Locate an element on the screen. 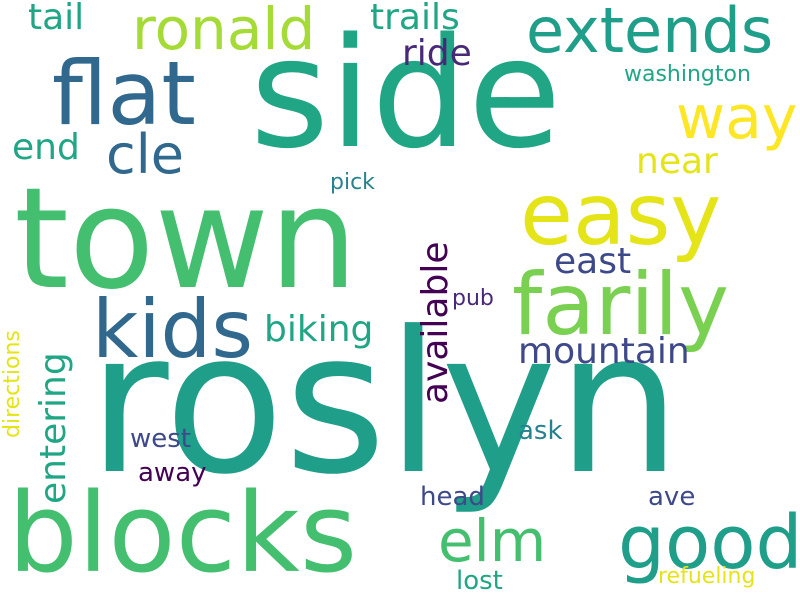 This screenshot has height=600, width=800. word-head: head is located at coordinates (452, 497).